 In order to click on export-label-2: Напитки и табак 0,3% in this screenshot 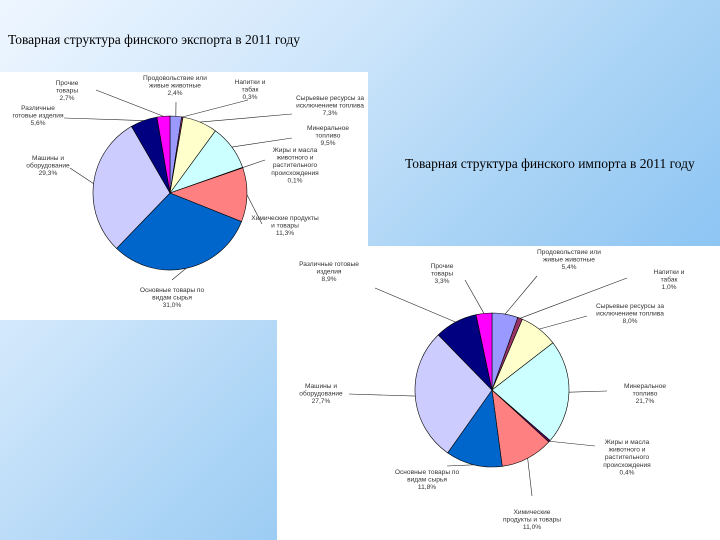, I will do `click(250, 90)`.